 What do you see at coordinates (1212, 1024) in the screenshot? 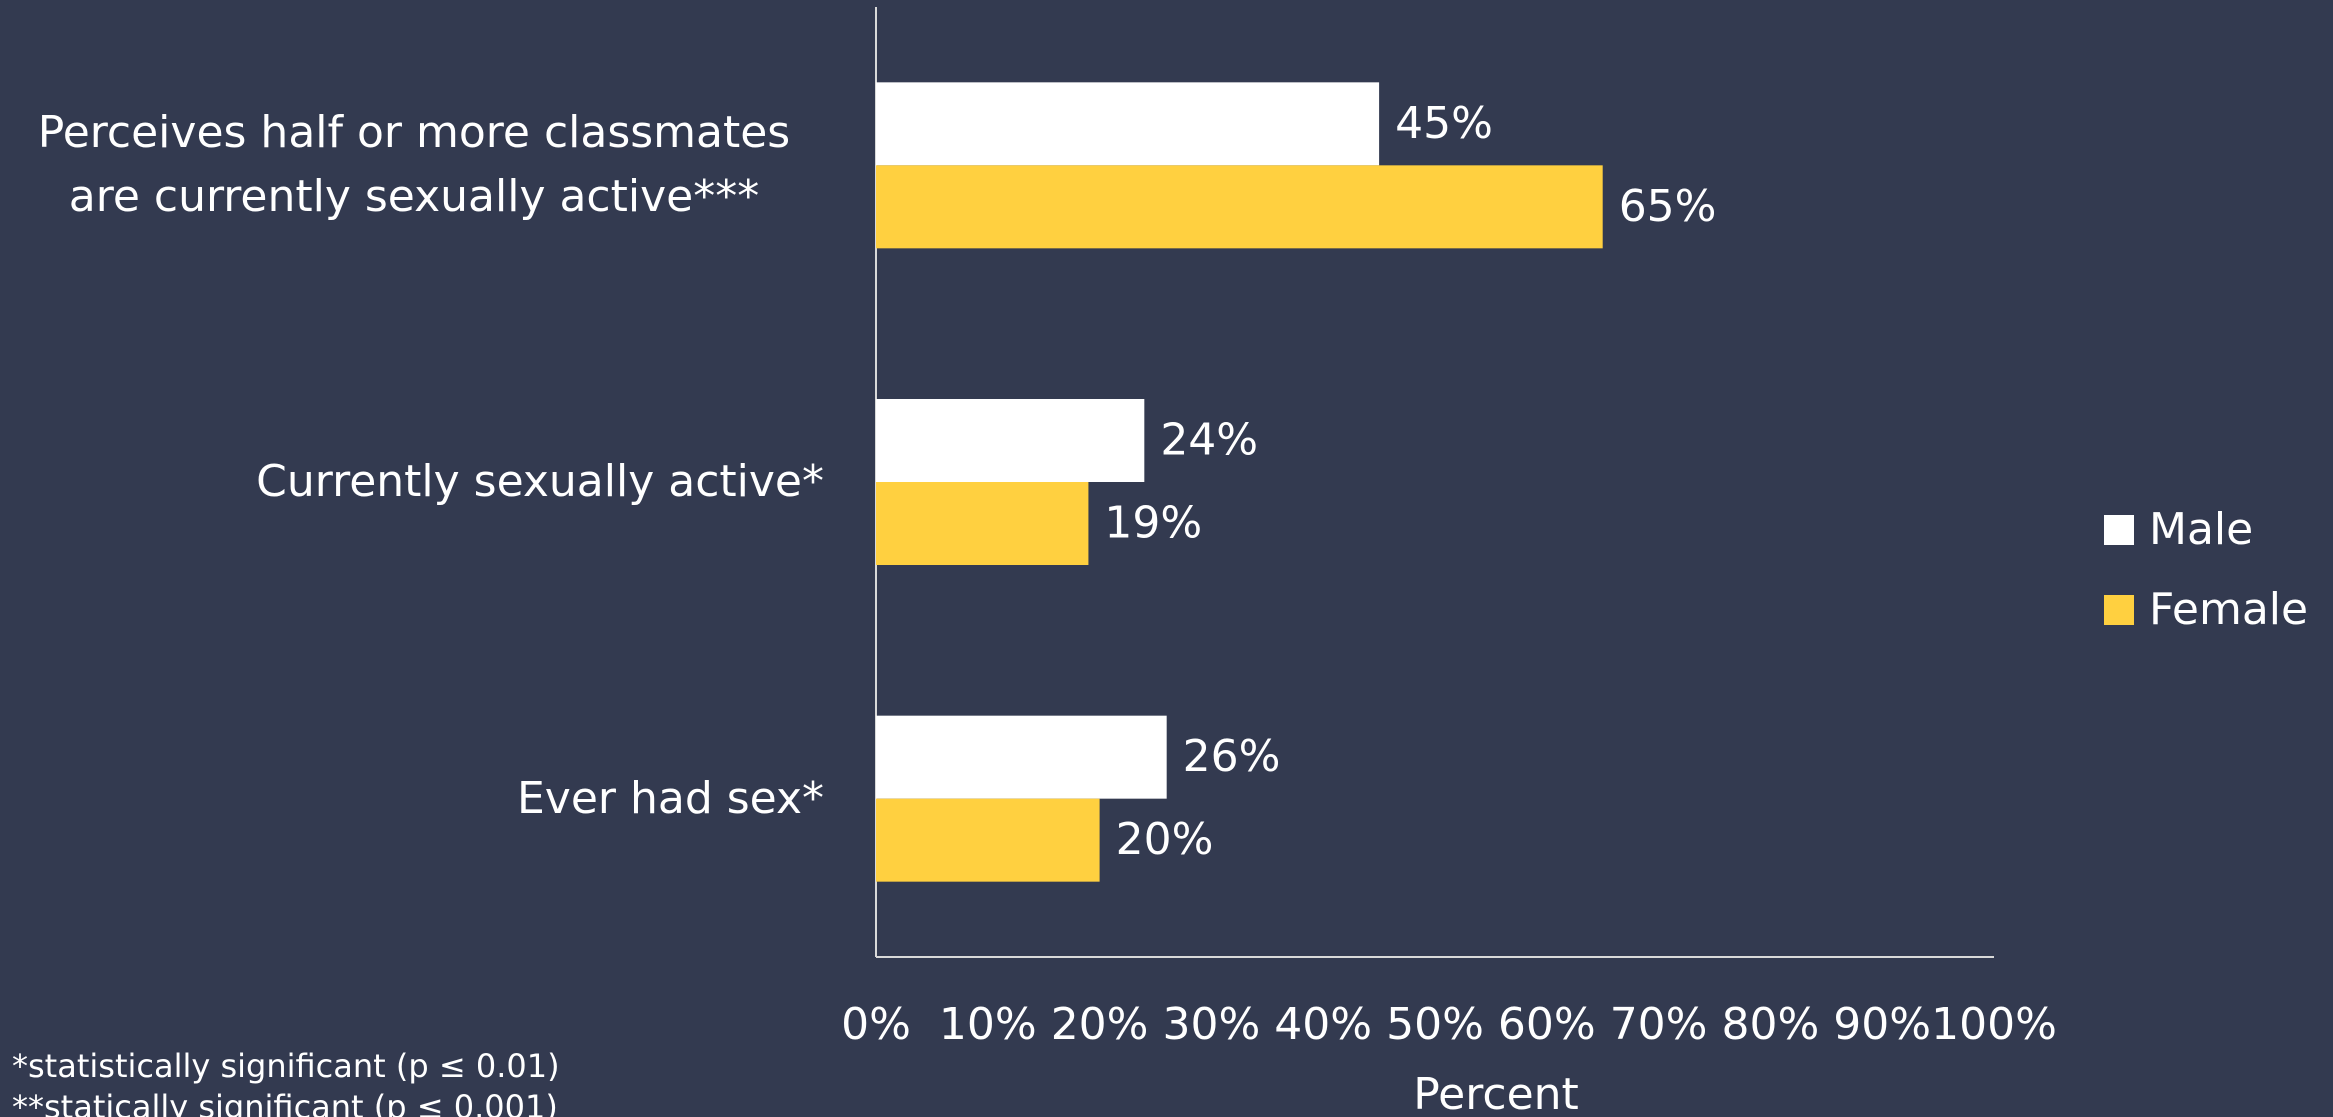
I see `x-tick-label: 30%` at bounding box center [1212, 1024].